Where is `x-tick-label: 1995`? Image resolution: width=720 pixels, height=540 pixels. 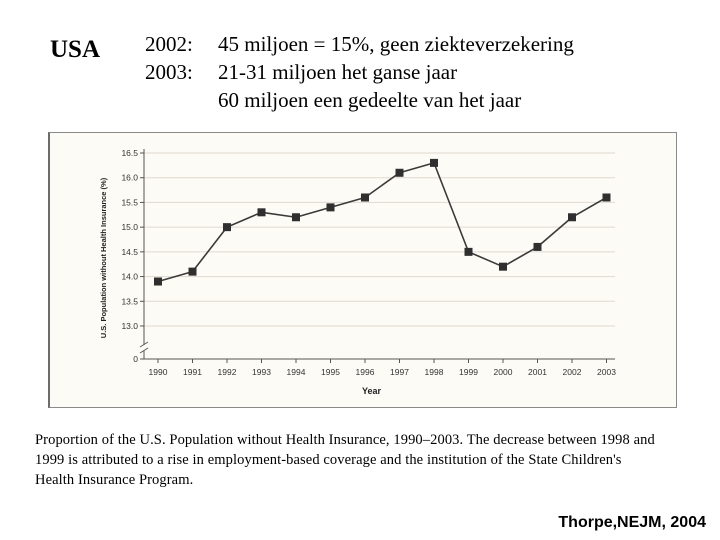
x-tick-label: 1995 is located at coordinates (330, 372).